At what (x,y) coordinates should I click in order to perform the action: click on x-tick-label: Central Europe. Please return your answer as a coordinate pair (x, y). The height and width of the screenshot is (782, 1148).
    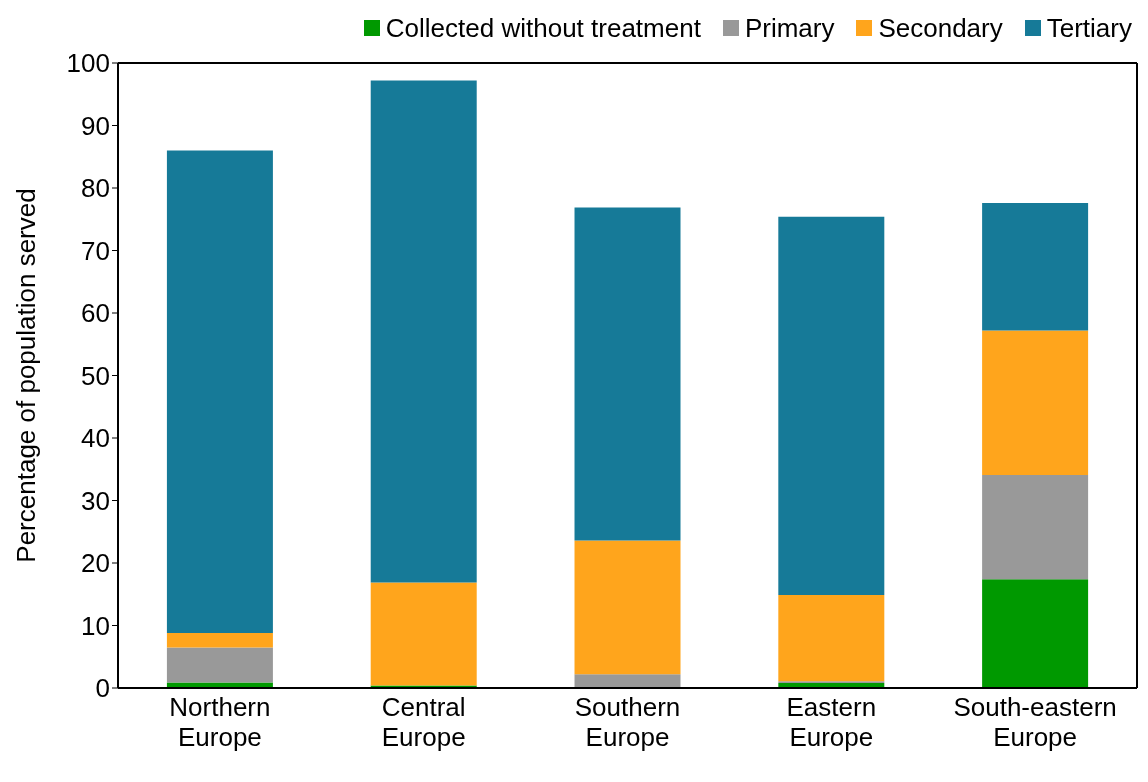
    Looking at the image, I should click on (423, 722).